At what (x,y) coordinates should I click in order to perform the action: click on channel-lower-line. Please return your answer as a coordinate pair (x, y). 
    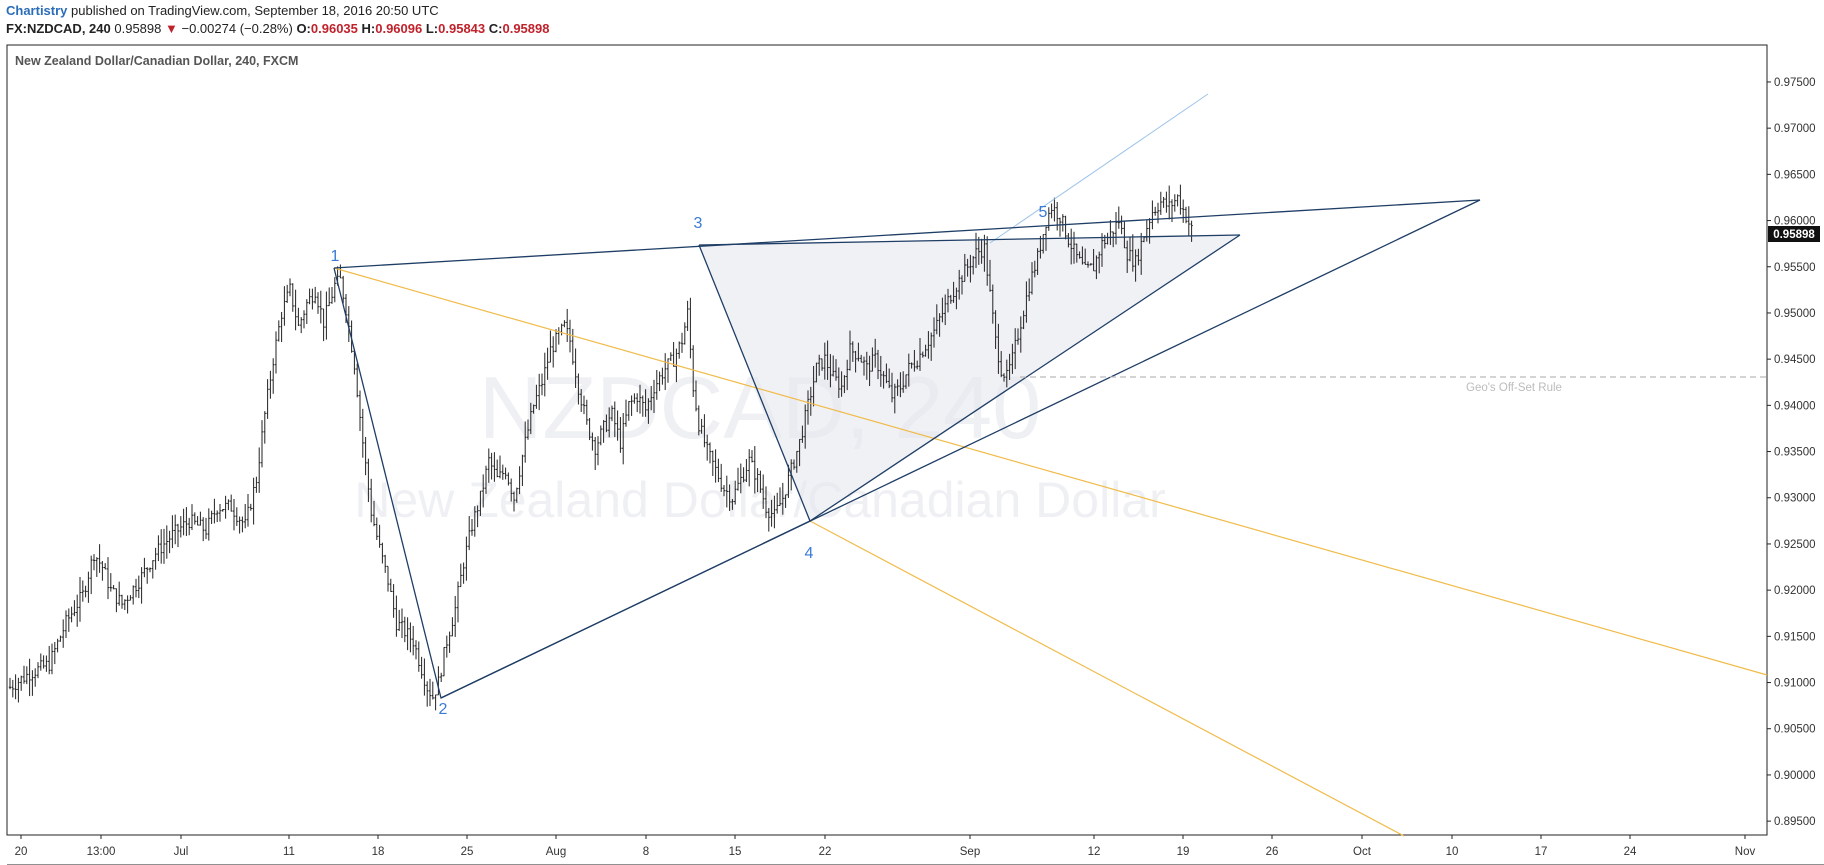
    Looking at the image, I should click on (1107, 678).